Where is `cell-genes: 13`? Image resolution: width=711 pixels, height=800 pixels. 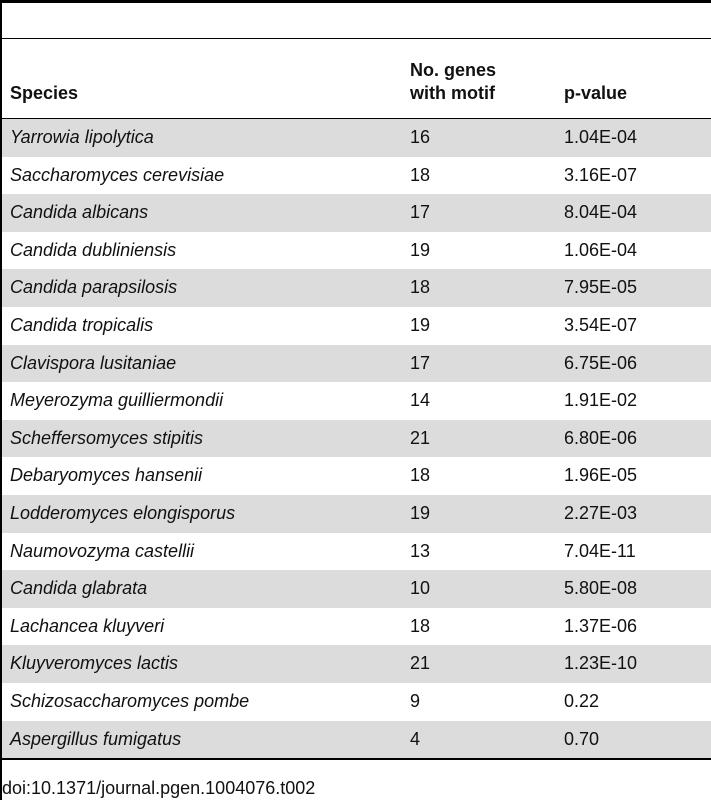
cell-genes: 13 is located at coordinates (420, 550).